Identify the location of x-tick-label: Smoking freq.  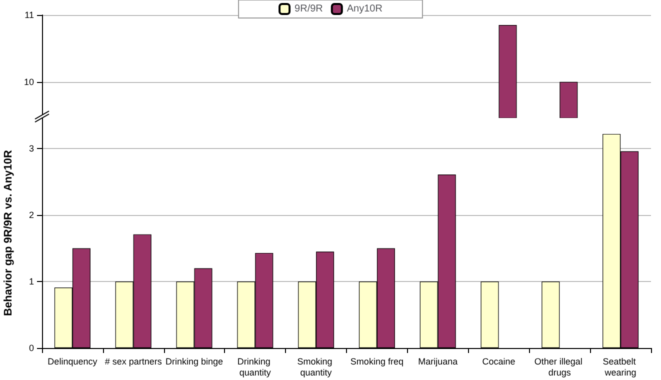
(377, 361).